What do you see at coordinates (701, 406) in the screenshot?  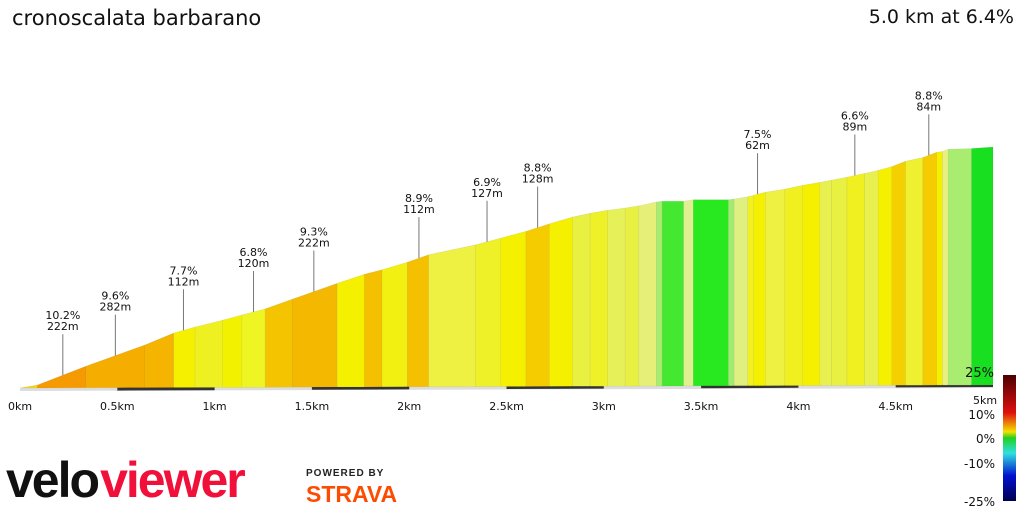 I see `x-tick-label: 3.5km` at bounding box center [701, 406].